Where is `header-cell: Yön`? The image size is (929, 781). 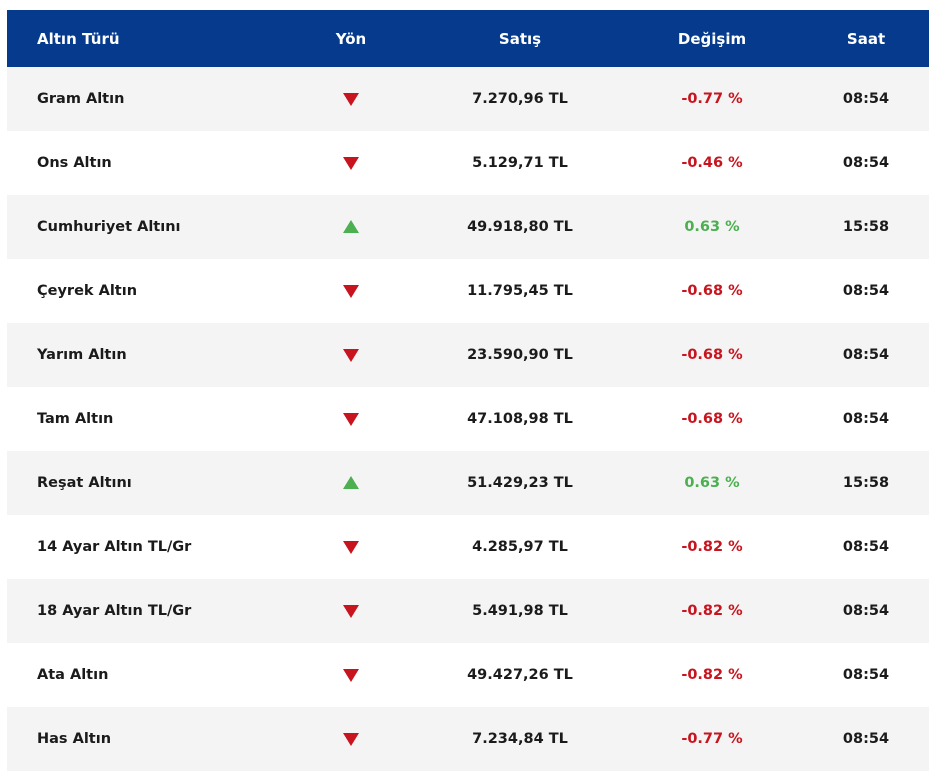 header-cell: Yön is located at coordinates (351, 38).